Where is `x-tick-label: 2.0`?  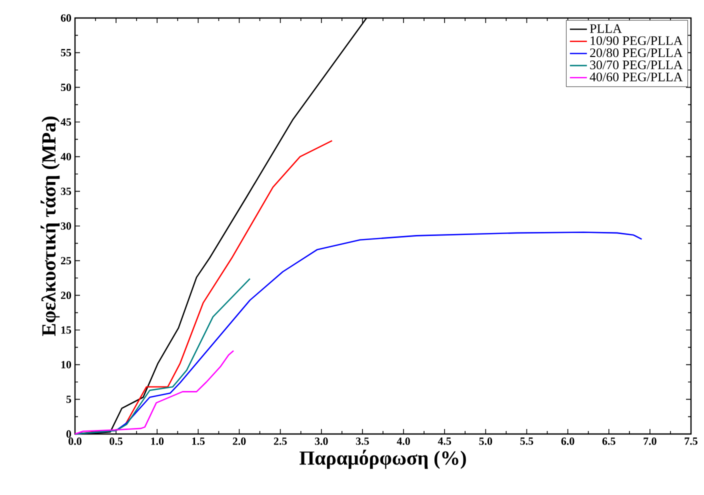
x-tick-label: 2.0 is located at coordinates (239, 441).